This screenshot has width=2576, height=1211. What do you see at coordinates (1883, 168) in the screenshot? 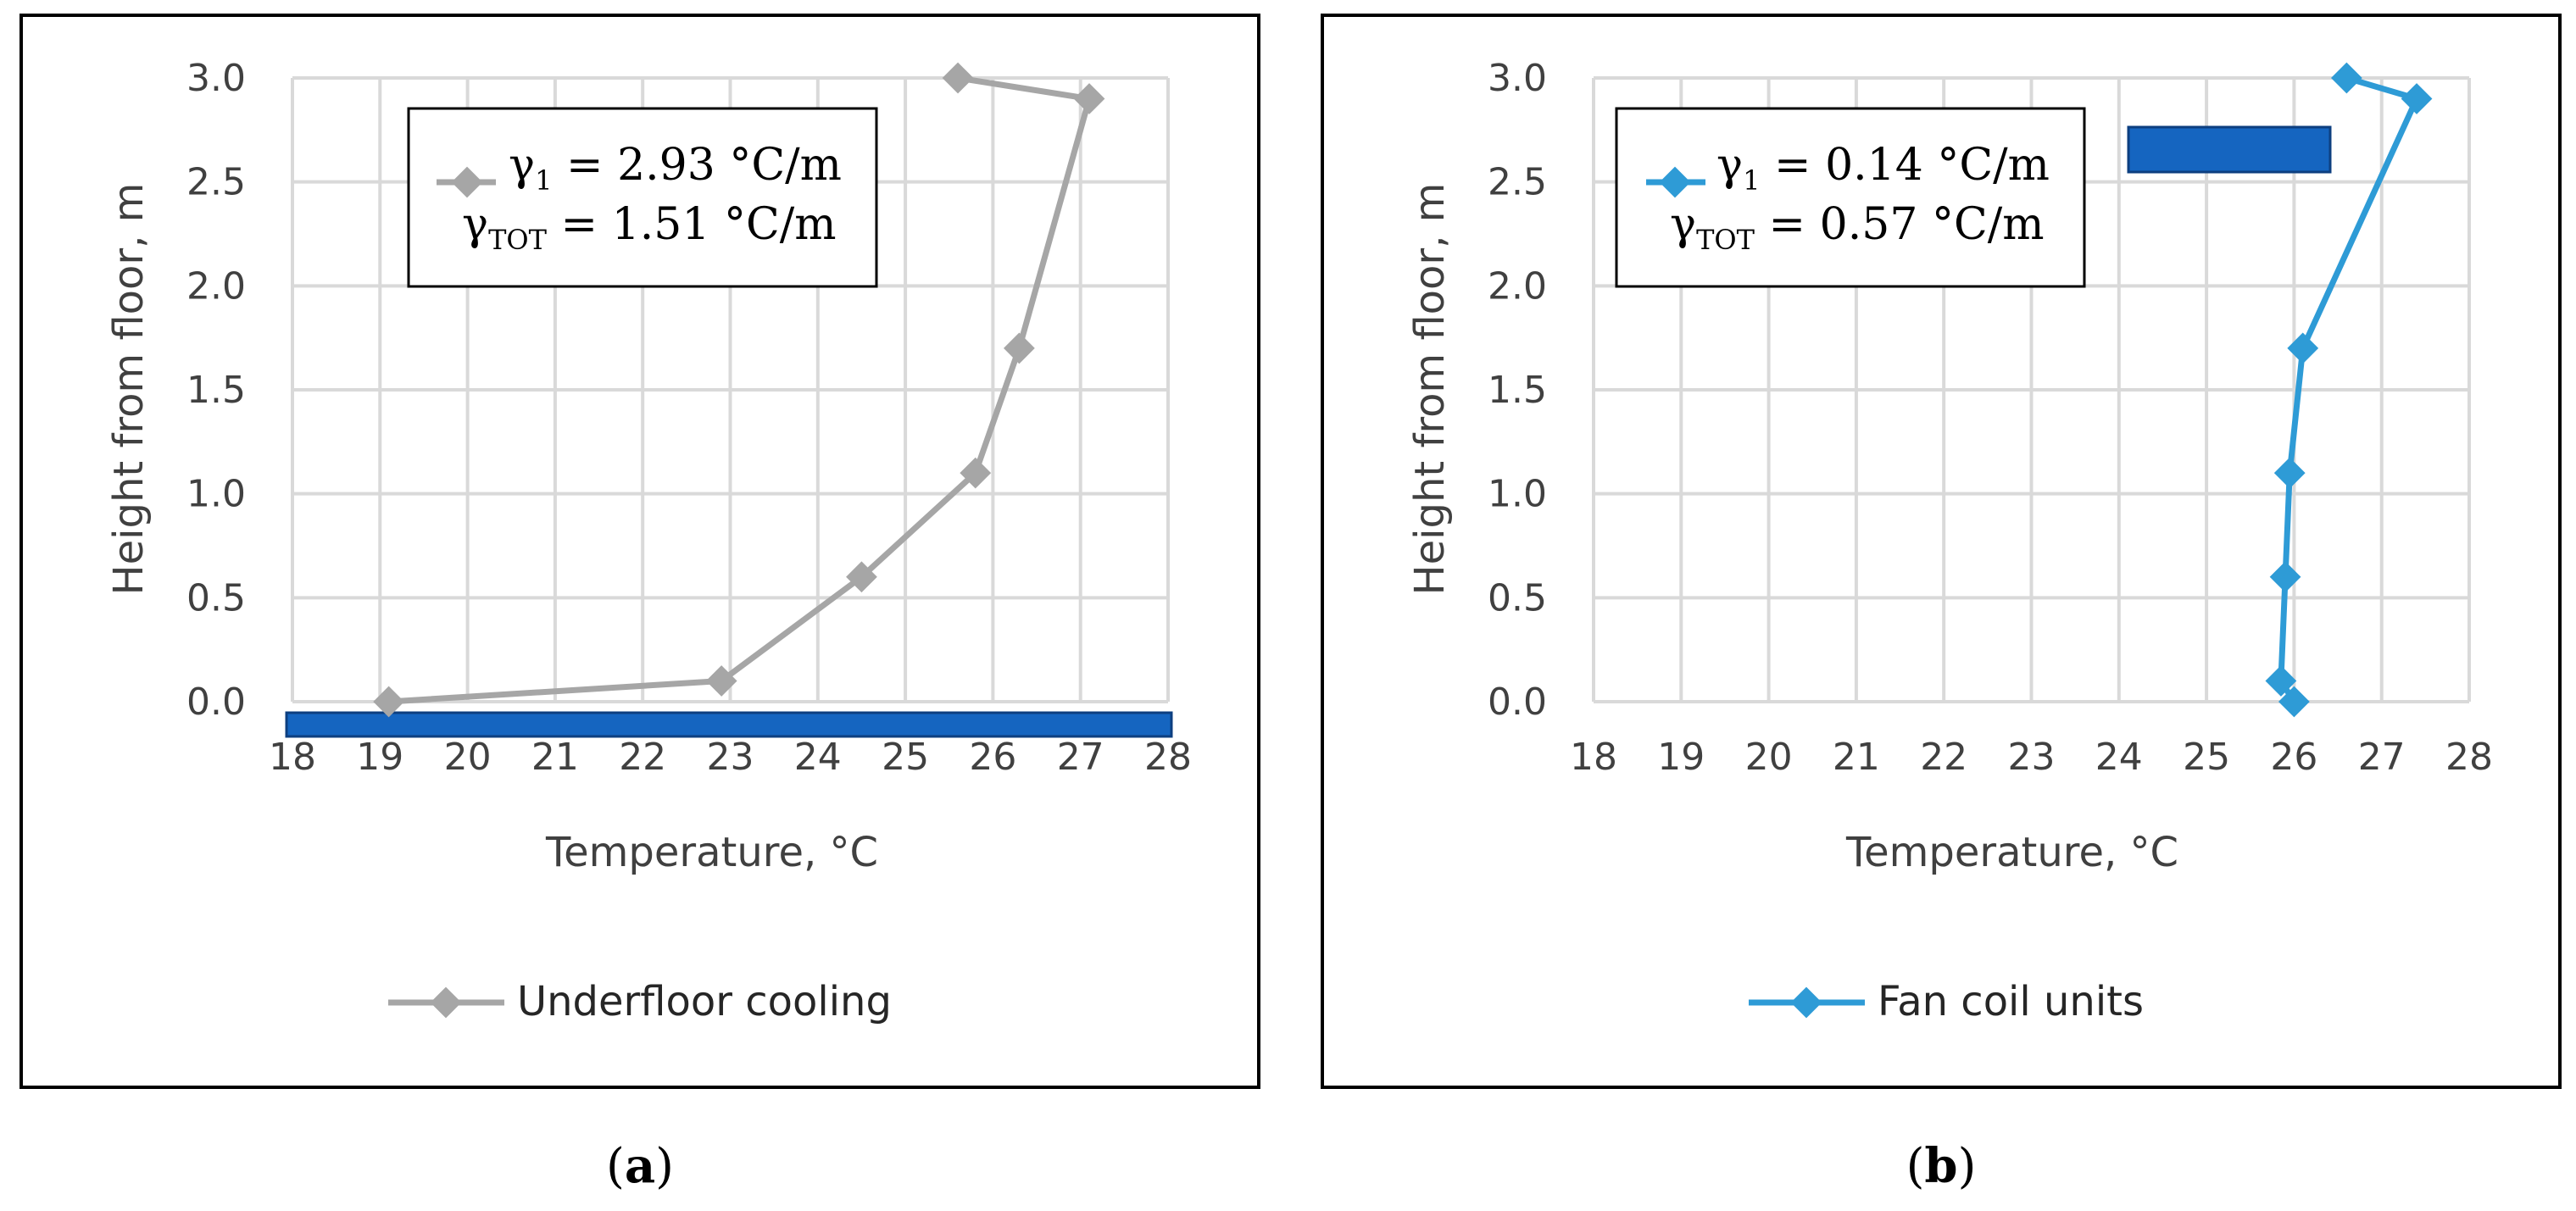
I see `gradient-gamma1: γ1 = 0.14 °C/m` at bounding box center [1883, 168].